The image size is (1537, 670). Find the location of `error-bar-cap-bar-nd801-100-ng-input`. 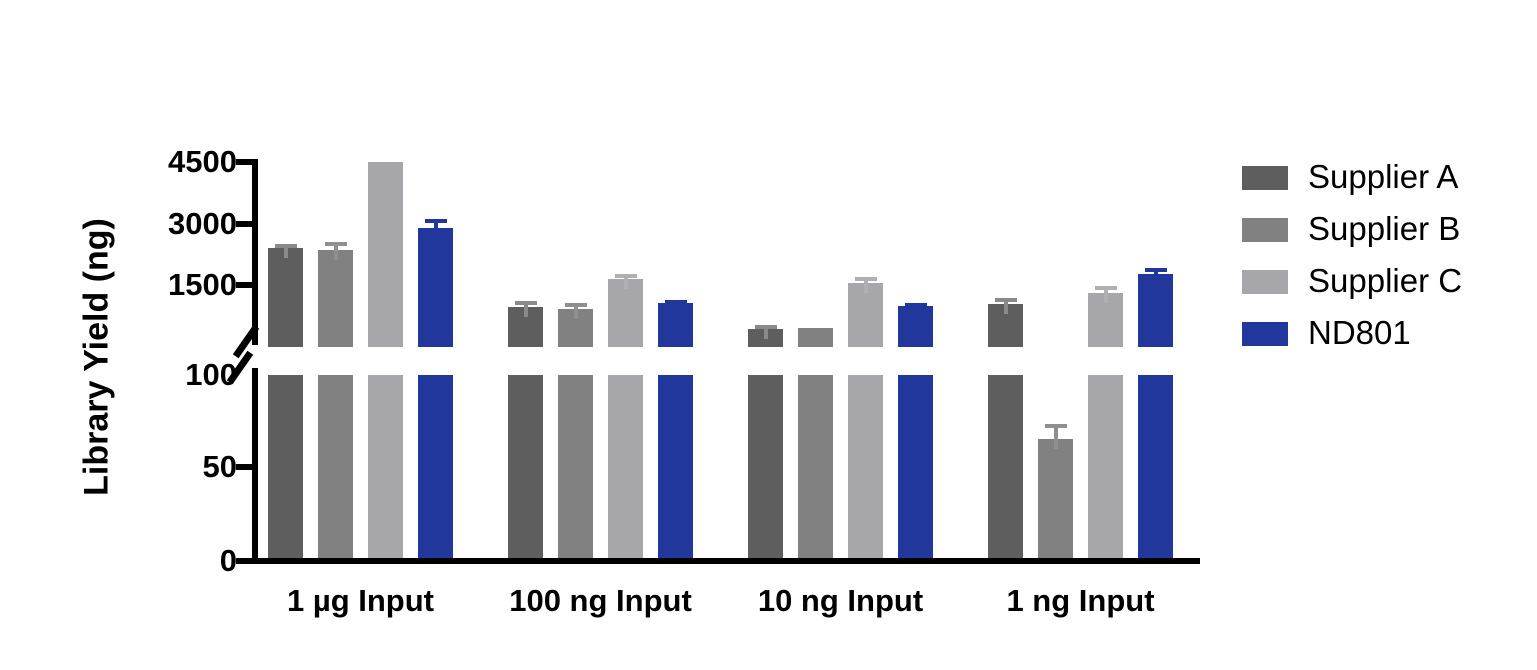

error-bar-cap-bar-nd801-100-ng-input is located at coordinates (675, 302).